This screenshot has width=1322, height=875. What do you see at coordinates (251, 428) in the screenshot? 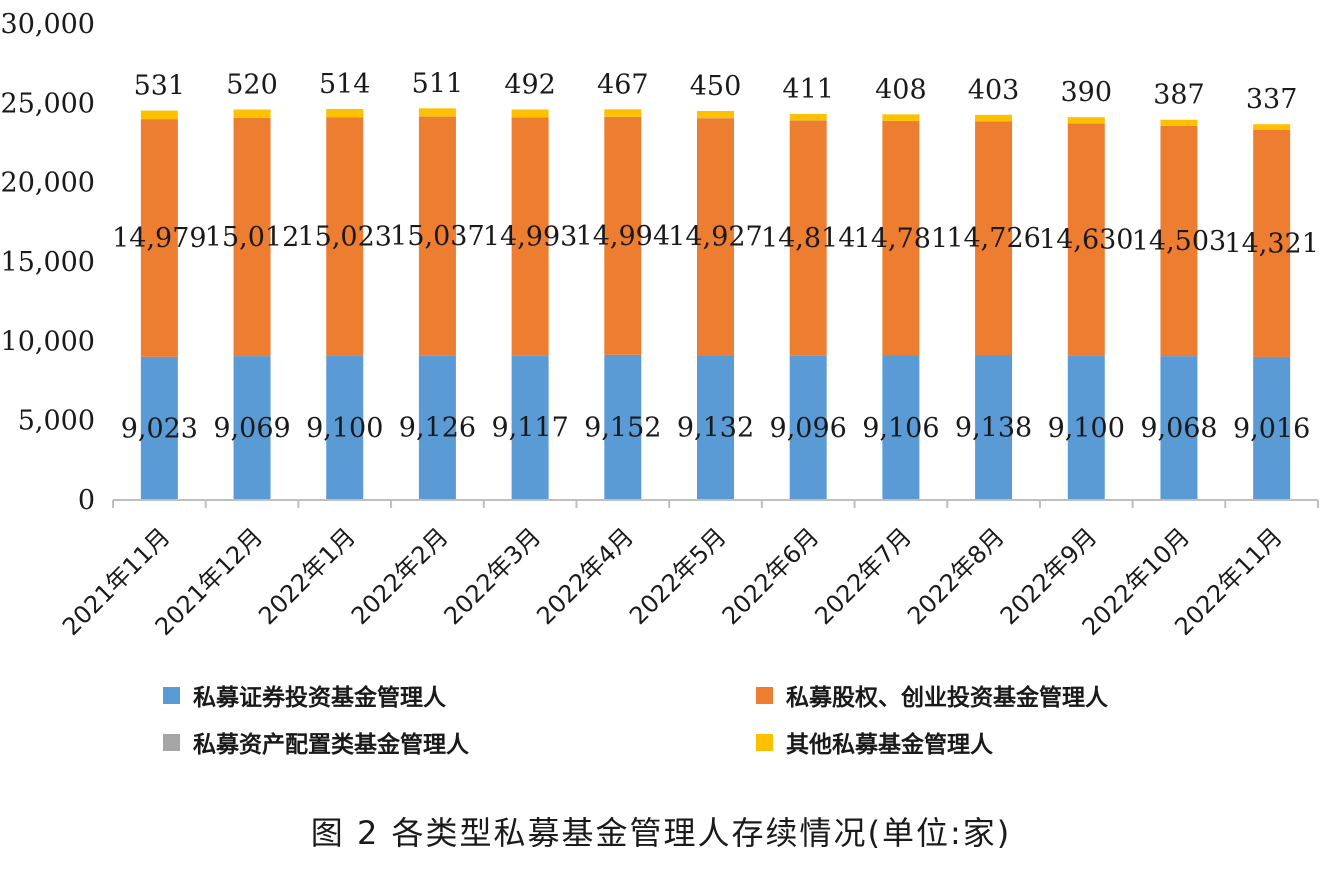
I see `data-label-securities: 9,069` at bounding box center [251, 428].